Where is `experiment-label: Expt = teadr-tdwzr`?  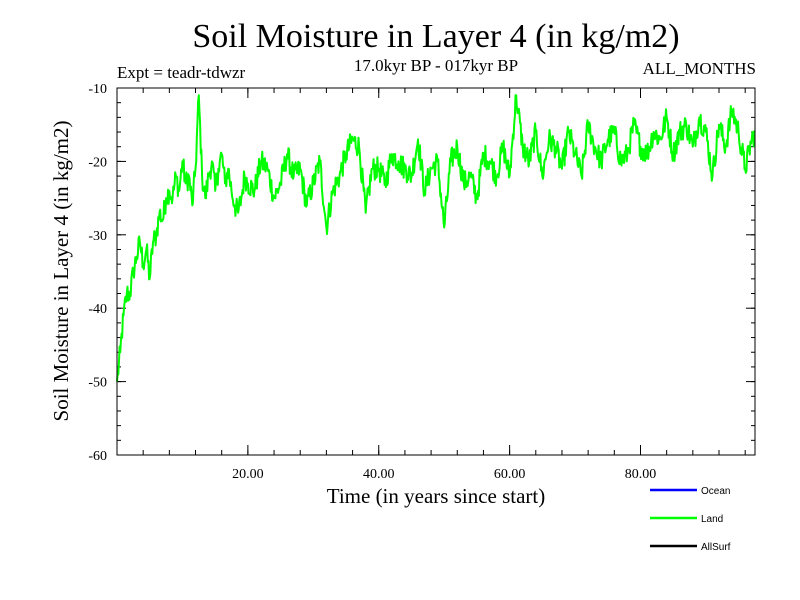 experiment-label: Expt = teadr-tdwzr is located at coordinates (181, 72).